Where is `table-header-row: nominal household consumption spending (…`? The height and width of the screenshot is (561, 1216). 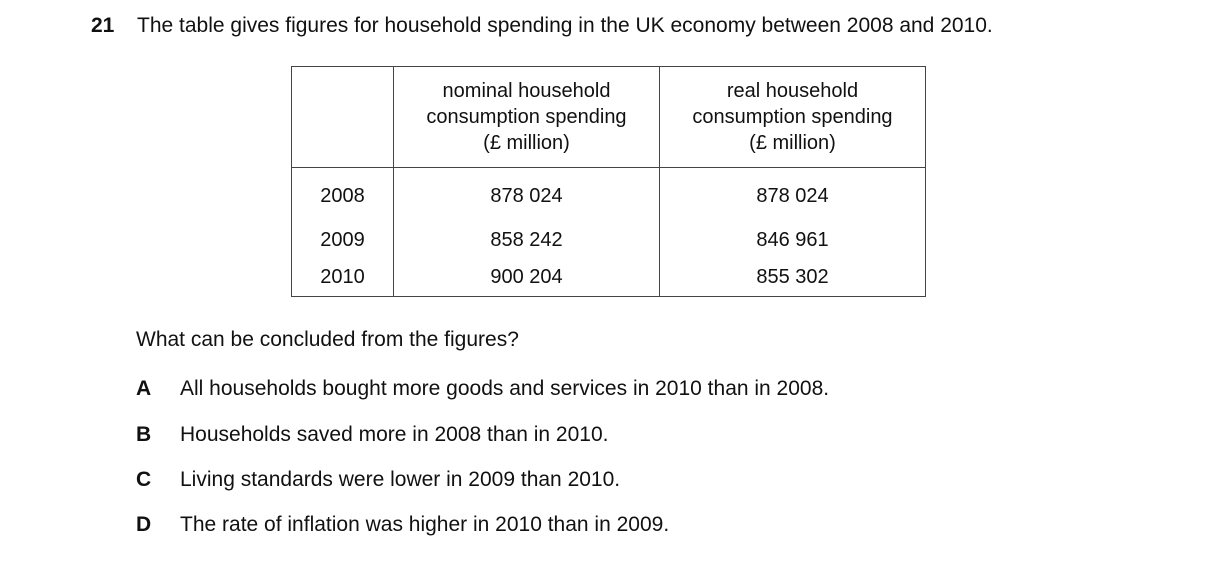 table-header-row: nominal household consumption spending (… is located at coordinates (608, 117).